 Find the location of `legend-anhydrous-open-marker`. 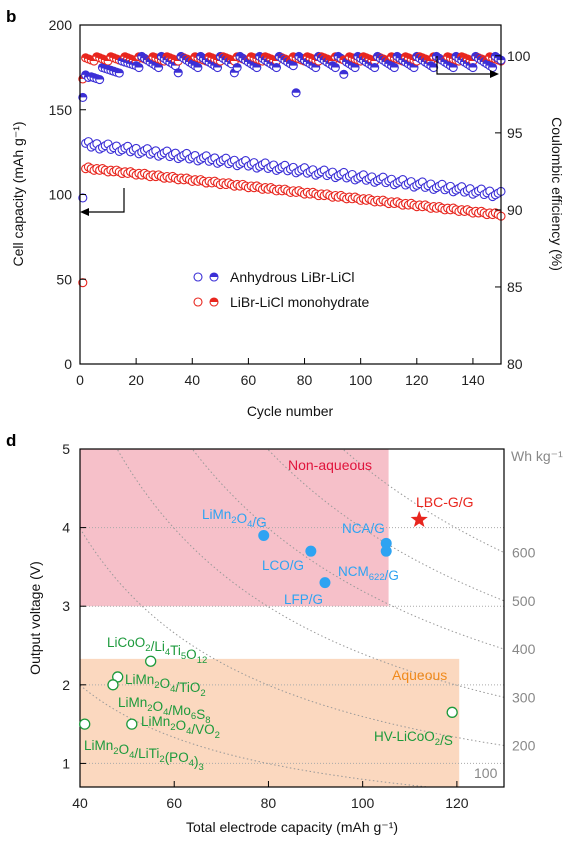

legend-anhydrous-open-marker is located at coordinates (198, 277).